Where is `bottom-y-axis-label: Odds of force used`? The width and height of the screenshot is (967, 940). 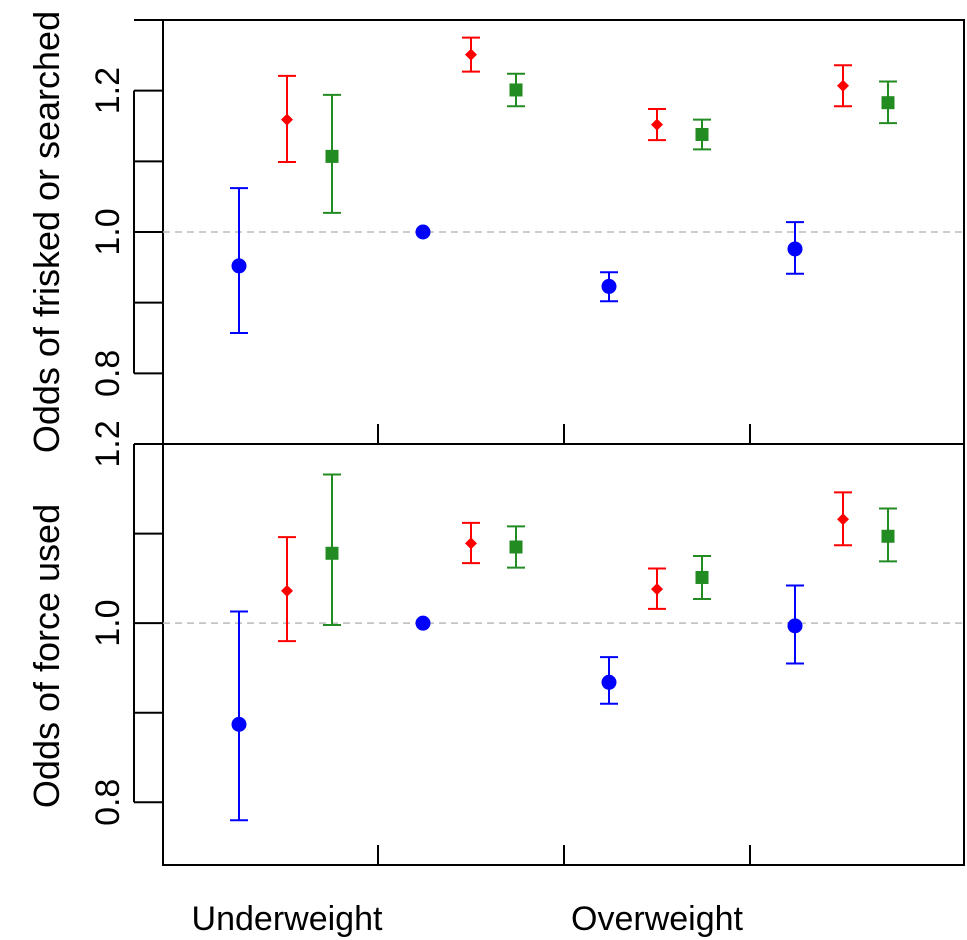 bottom-y-axis-label: Odds of force used is located at coordinates (46, 656).